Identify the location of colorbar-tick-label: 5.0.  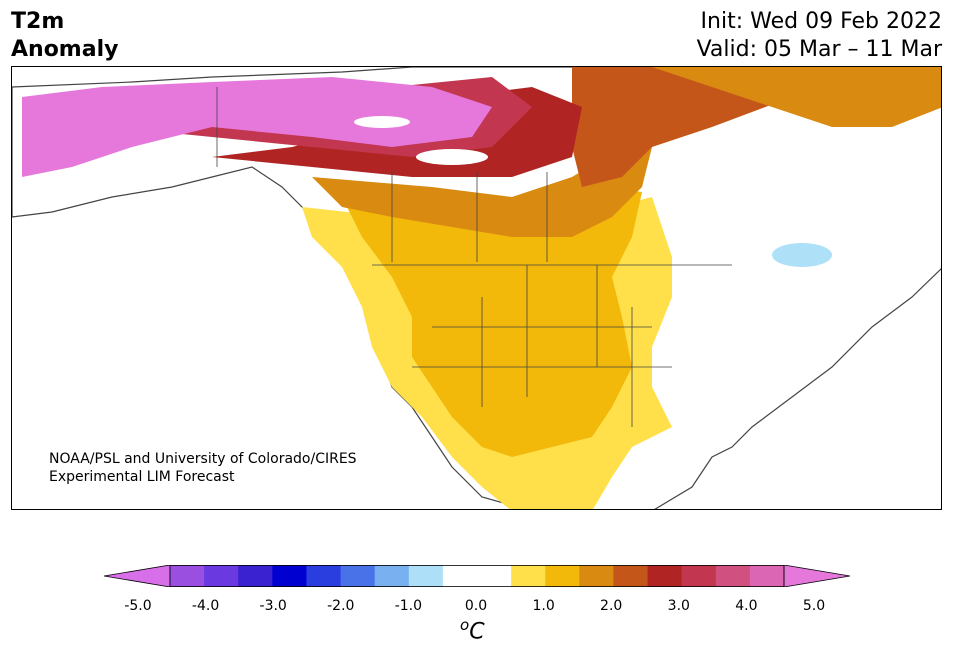
(814, 606).